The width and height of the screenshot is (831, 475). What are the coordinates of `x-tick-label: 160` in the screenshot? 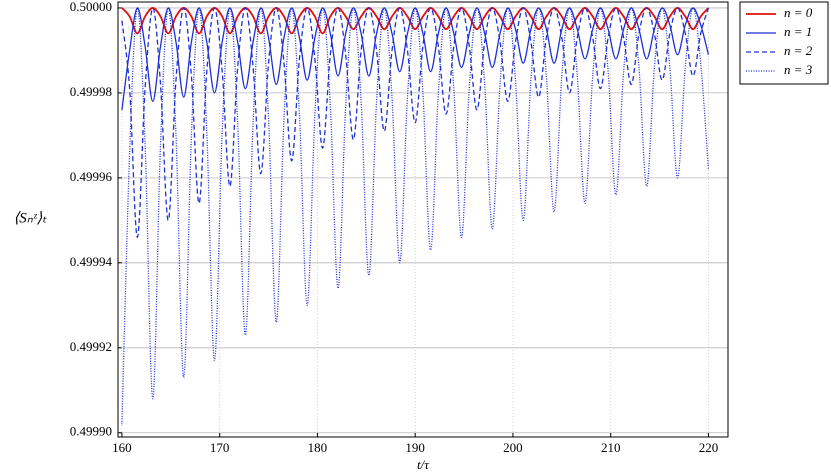 It's located at (122, 447).